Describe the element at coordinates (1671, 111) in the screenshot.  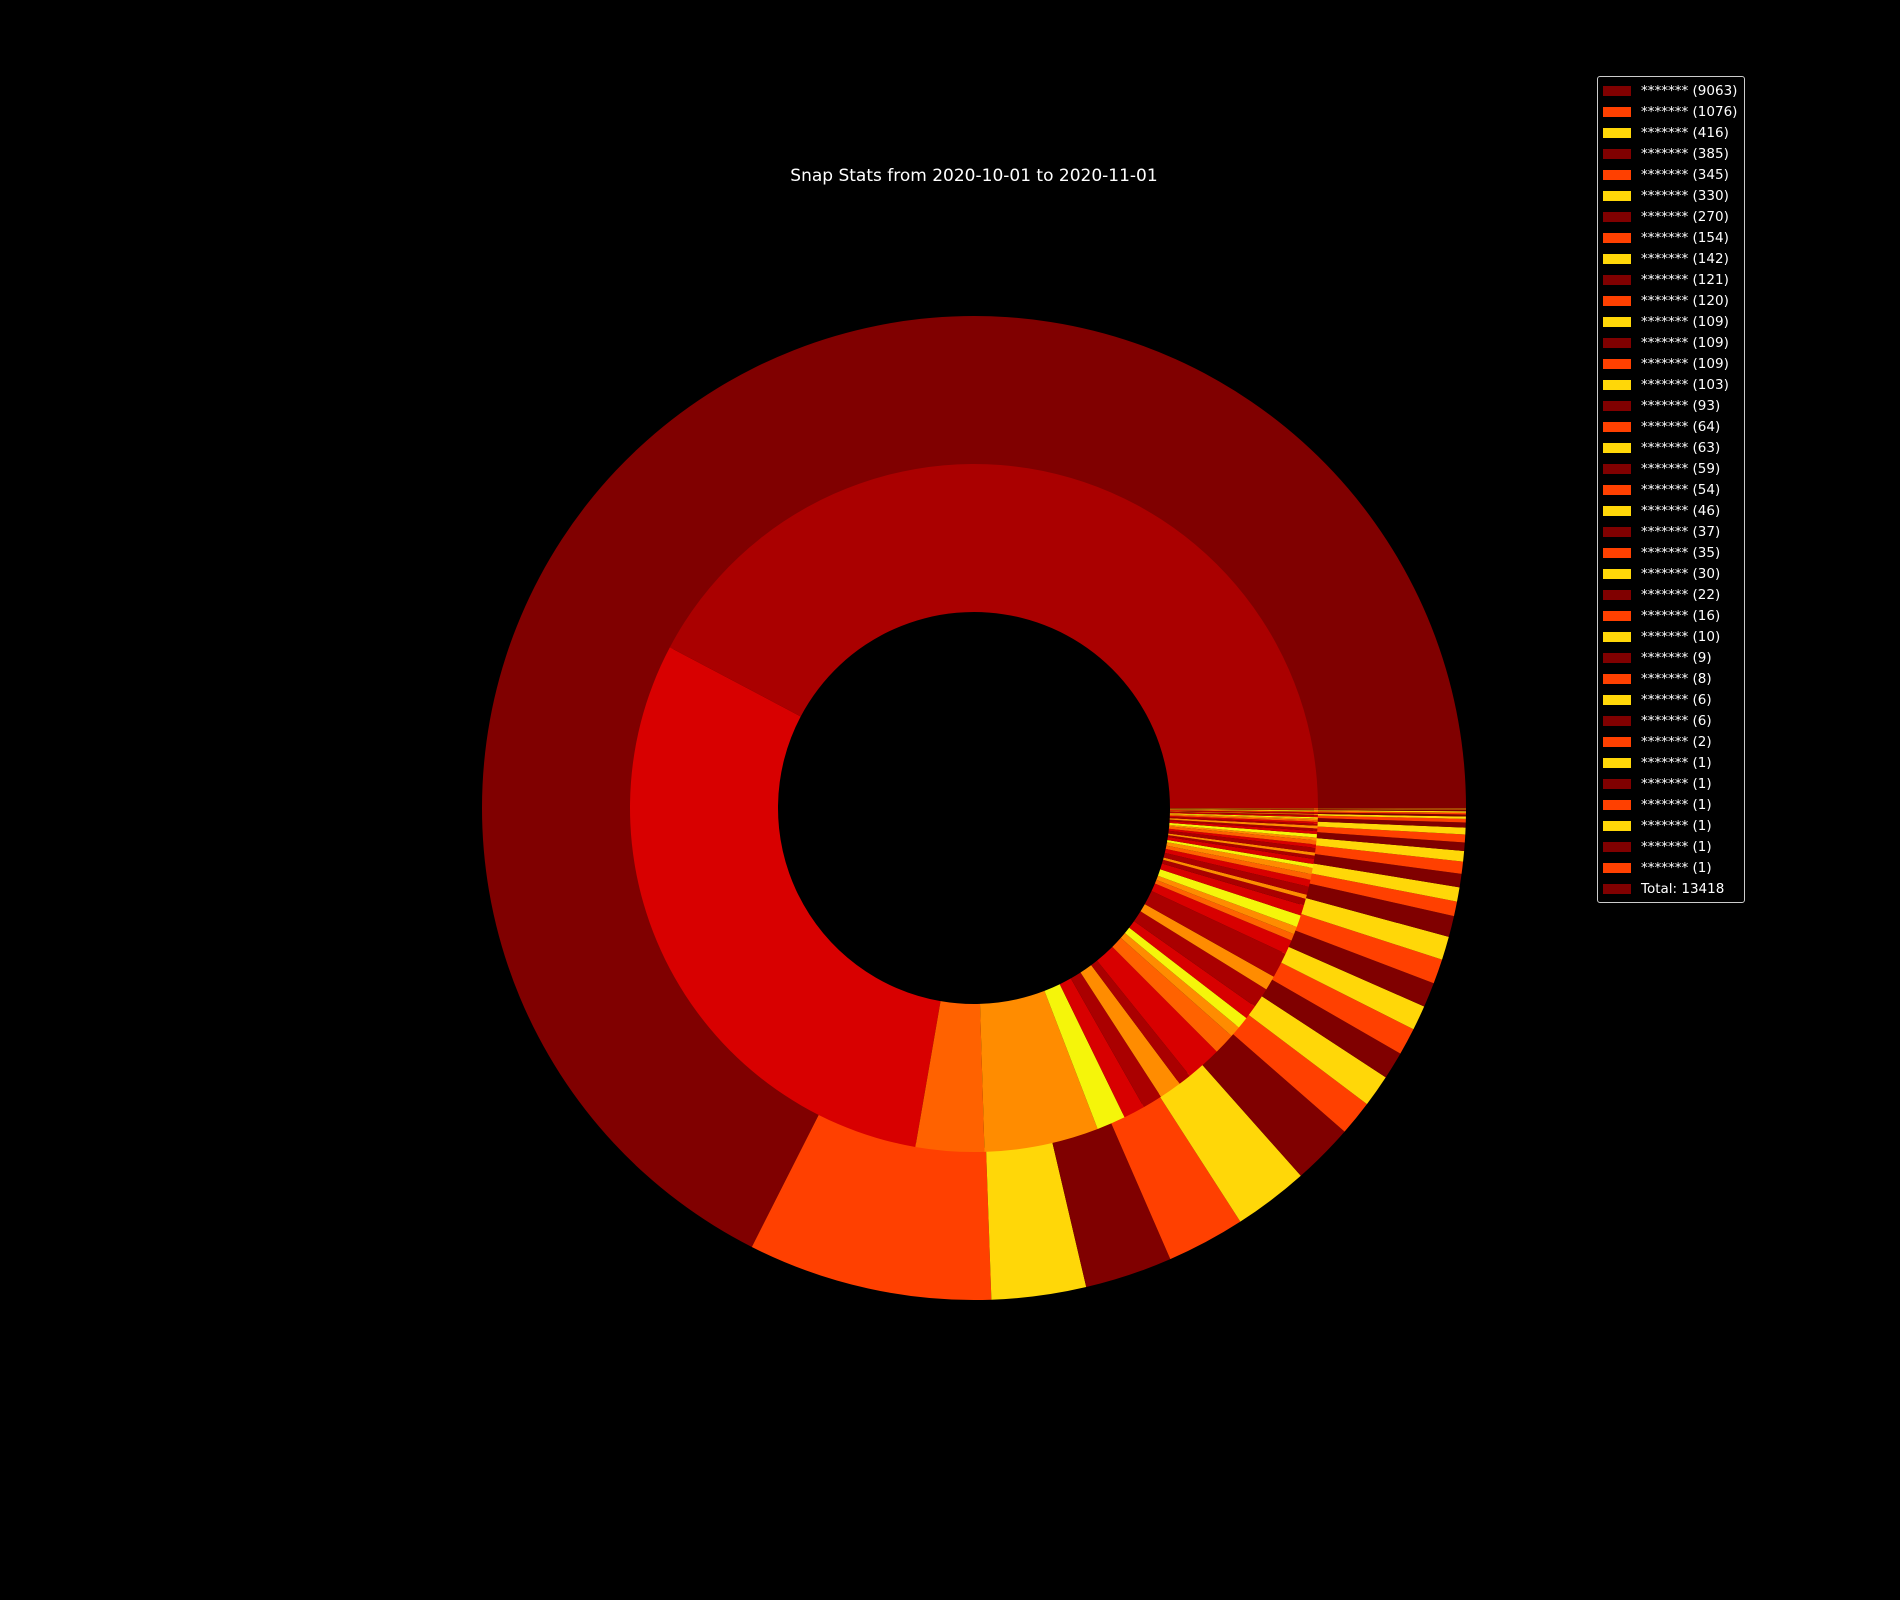
I see `legend-entry: ******* (1076)` at that location.